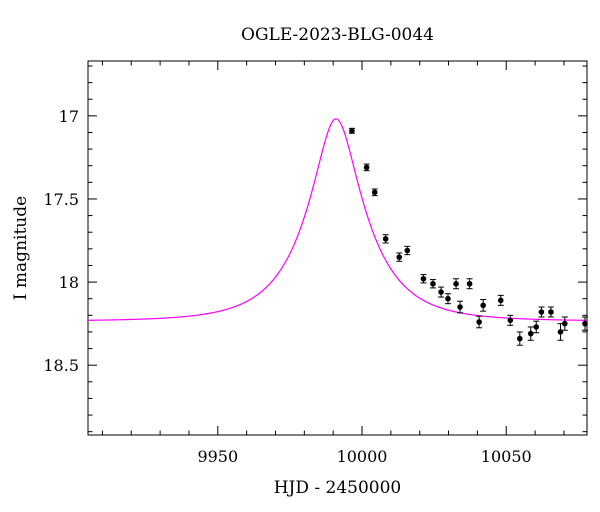 This screenshot has width=600, height=512. Describe the element at coordinates (337, 35) in the screenshot. I see `chart-title: OGLE-2023-BLG-0044` at that location.